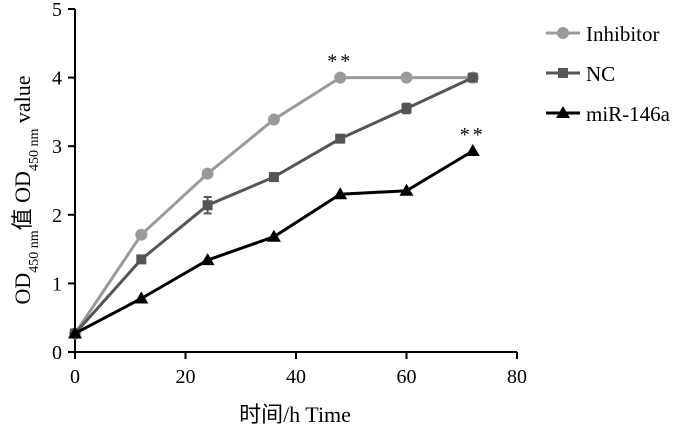 Image resolution: width=700 pixels, height=429 pixels. Describe the element at coordinates (623, 34) in the screenshot. I see `legend-label: Inhibitor` at that location.